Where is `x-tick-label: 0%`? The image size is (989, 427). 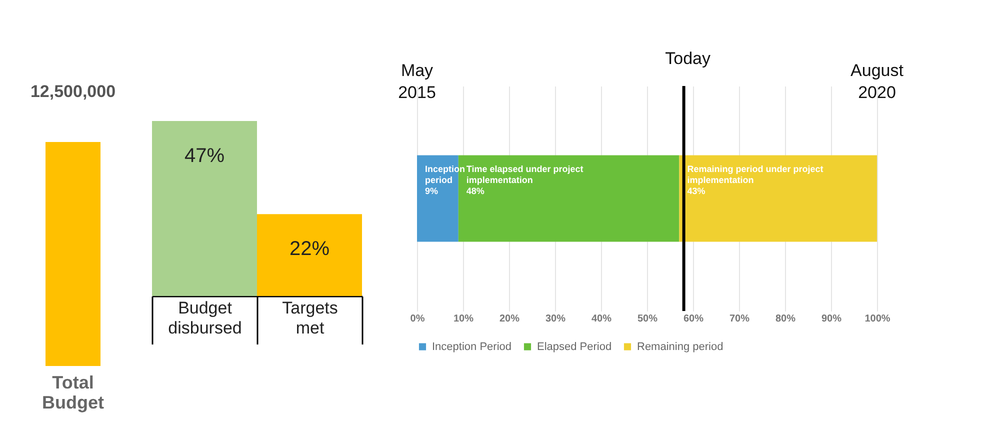
x-tick-label: 0% is located at coordinates (417, 319).